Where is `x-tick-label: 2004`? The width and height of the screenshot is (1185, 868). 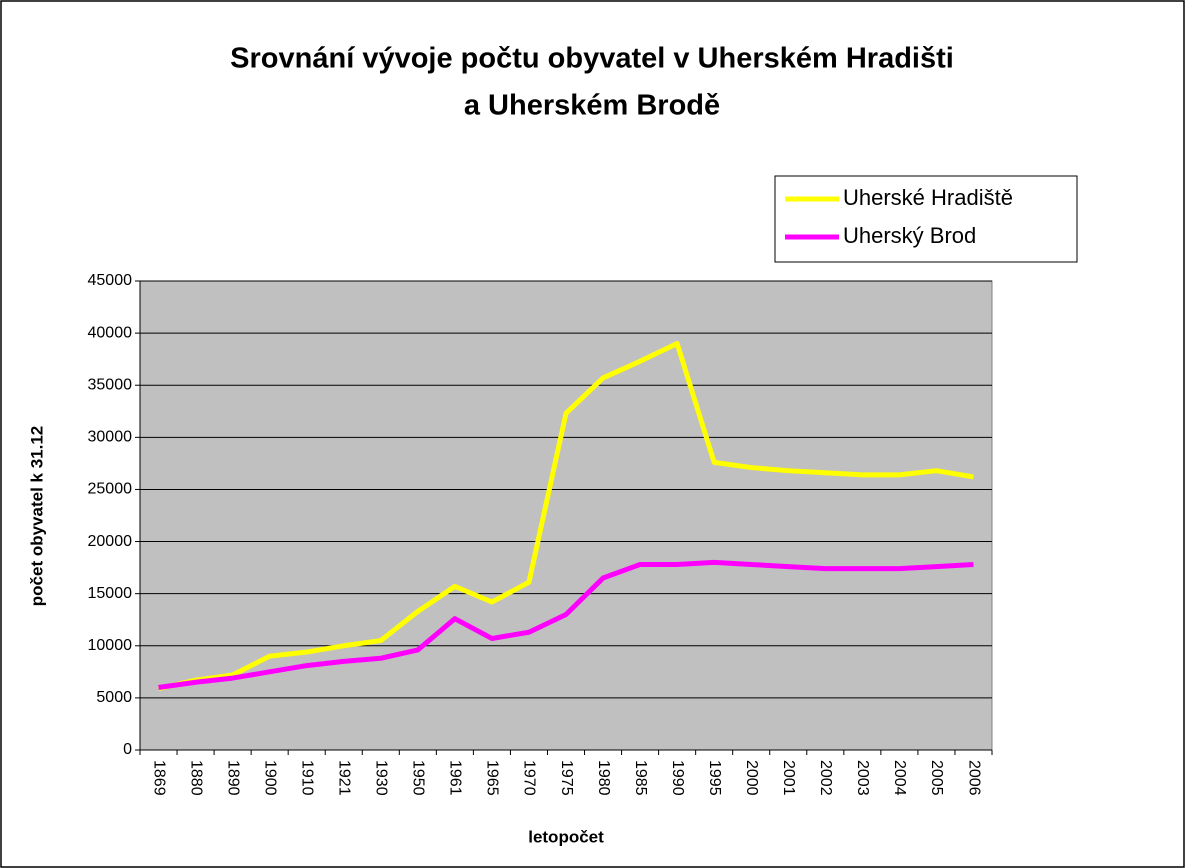
x-tick-label: 2004 is located at coordinates (899, 778).